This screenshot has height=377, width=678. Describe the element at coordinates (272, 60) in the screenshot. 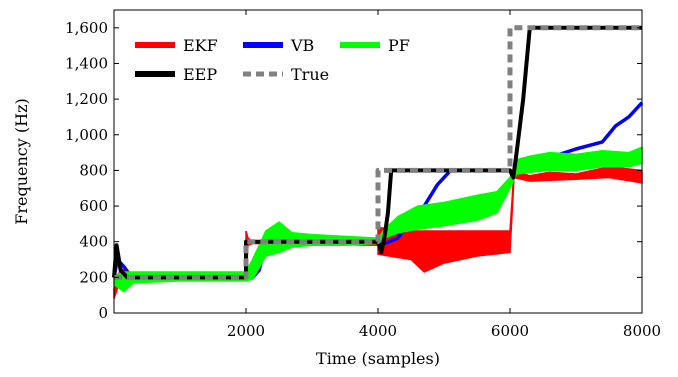

I see `legend: EKF VB PF EEP True` at that location.